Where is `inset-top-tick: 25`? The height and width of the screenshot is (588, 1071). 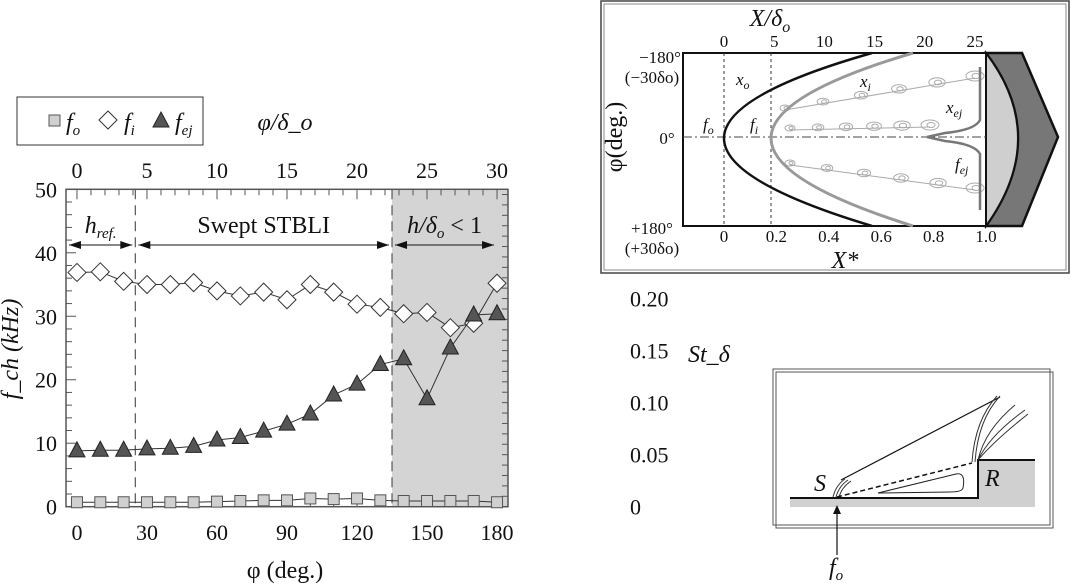
inset-top-tick: 25 is located at coordinates (975, 41).